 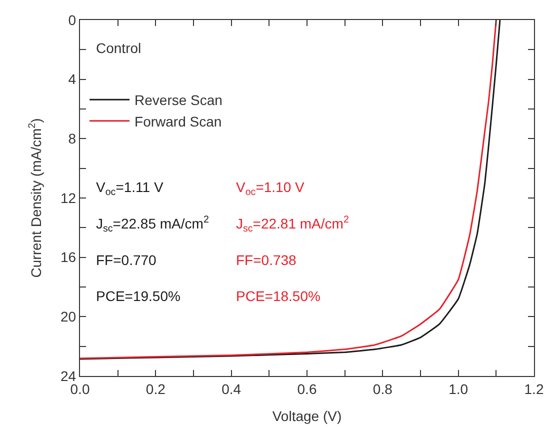 I want to click on y-tick-label: 20, so click(x=68, y=316).